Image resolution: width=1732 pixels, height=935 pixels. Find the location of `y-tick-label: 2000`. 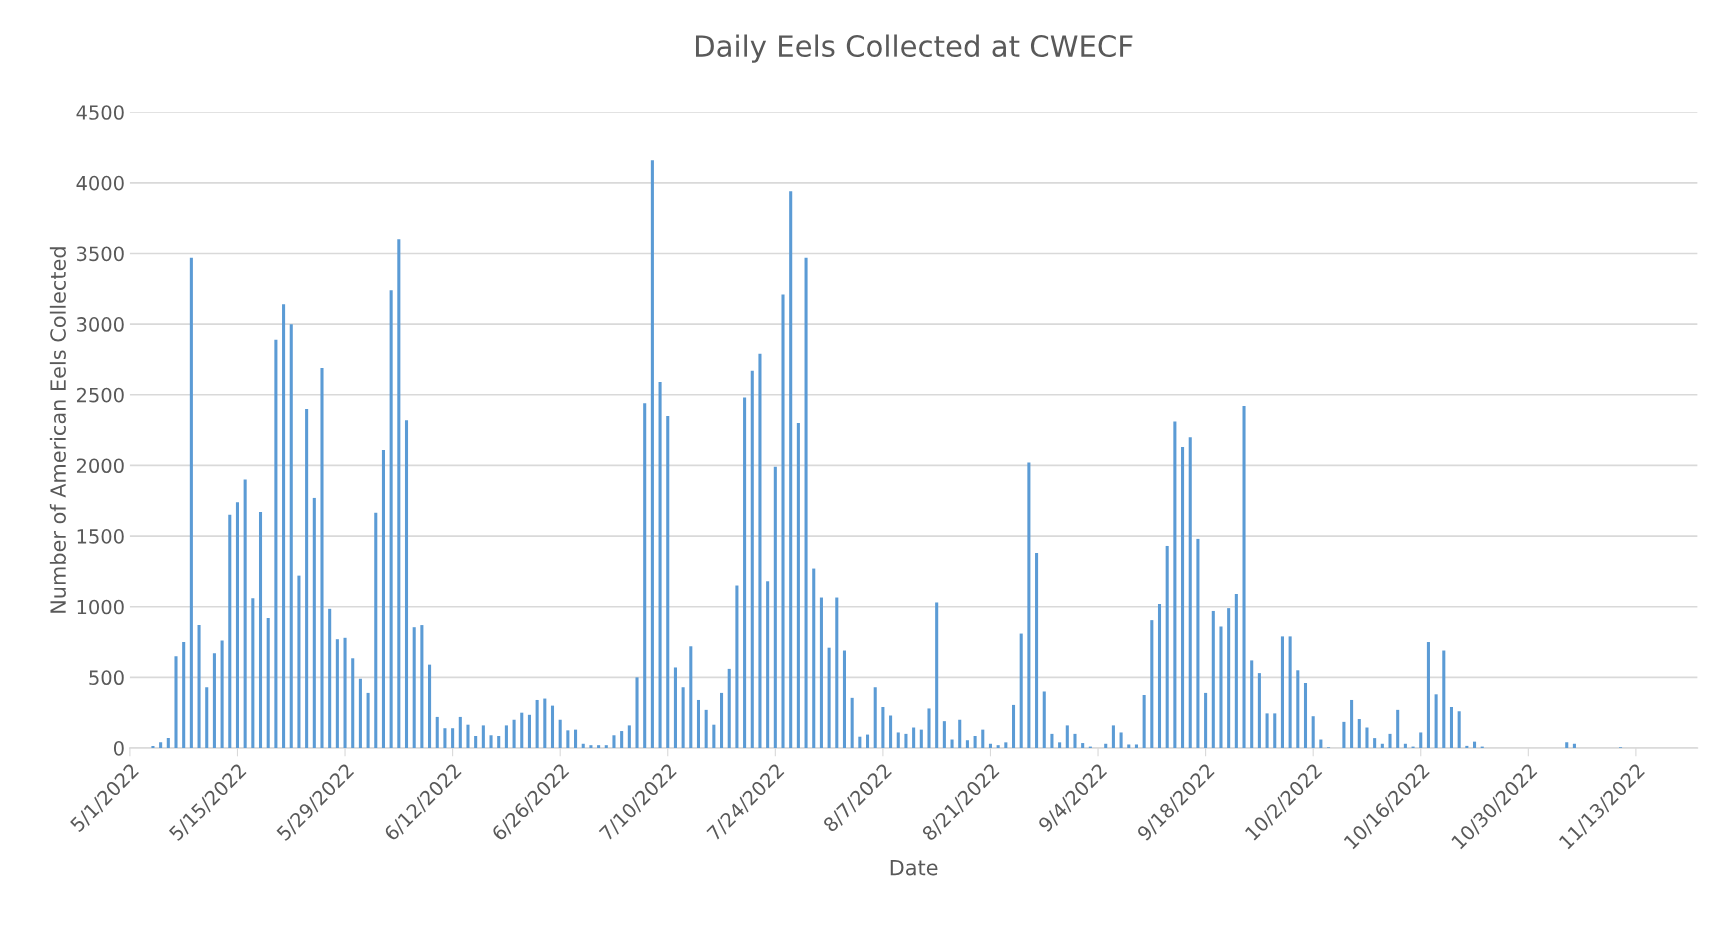

y-tick-label: 2000 is located at coordinates (100, 466).